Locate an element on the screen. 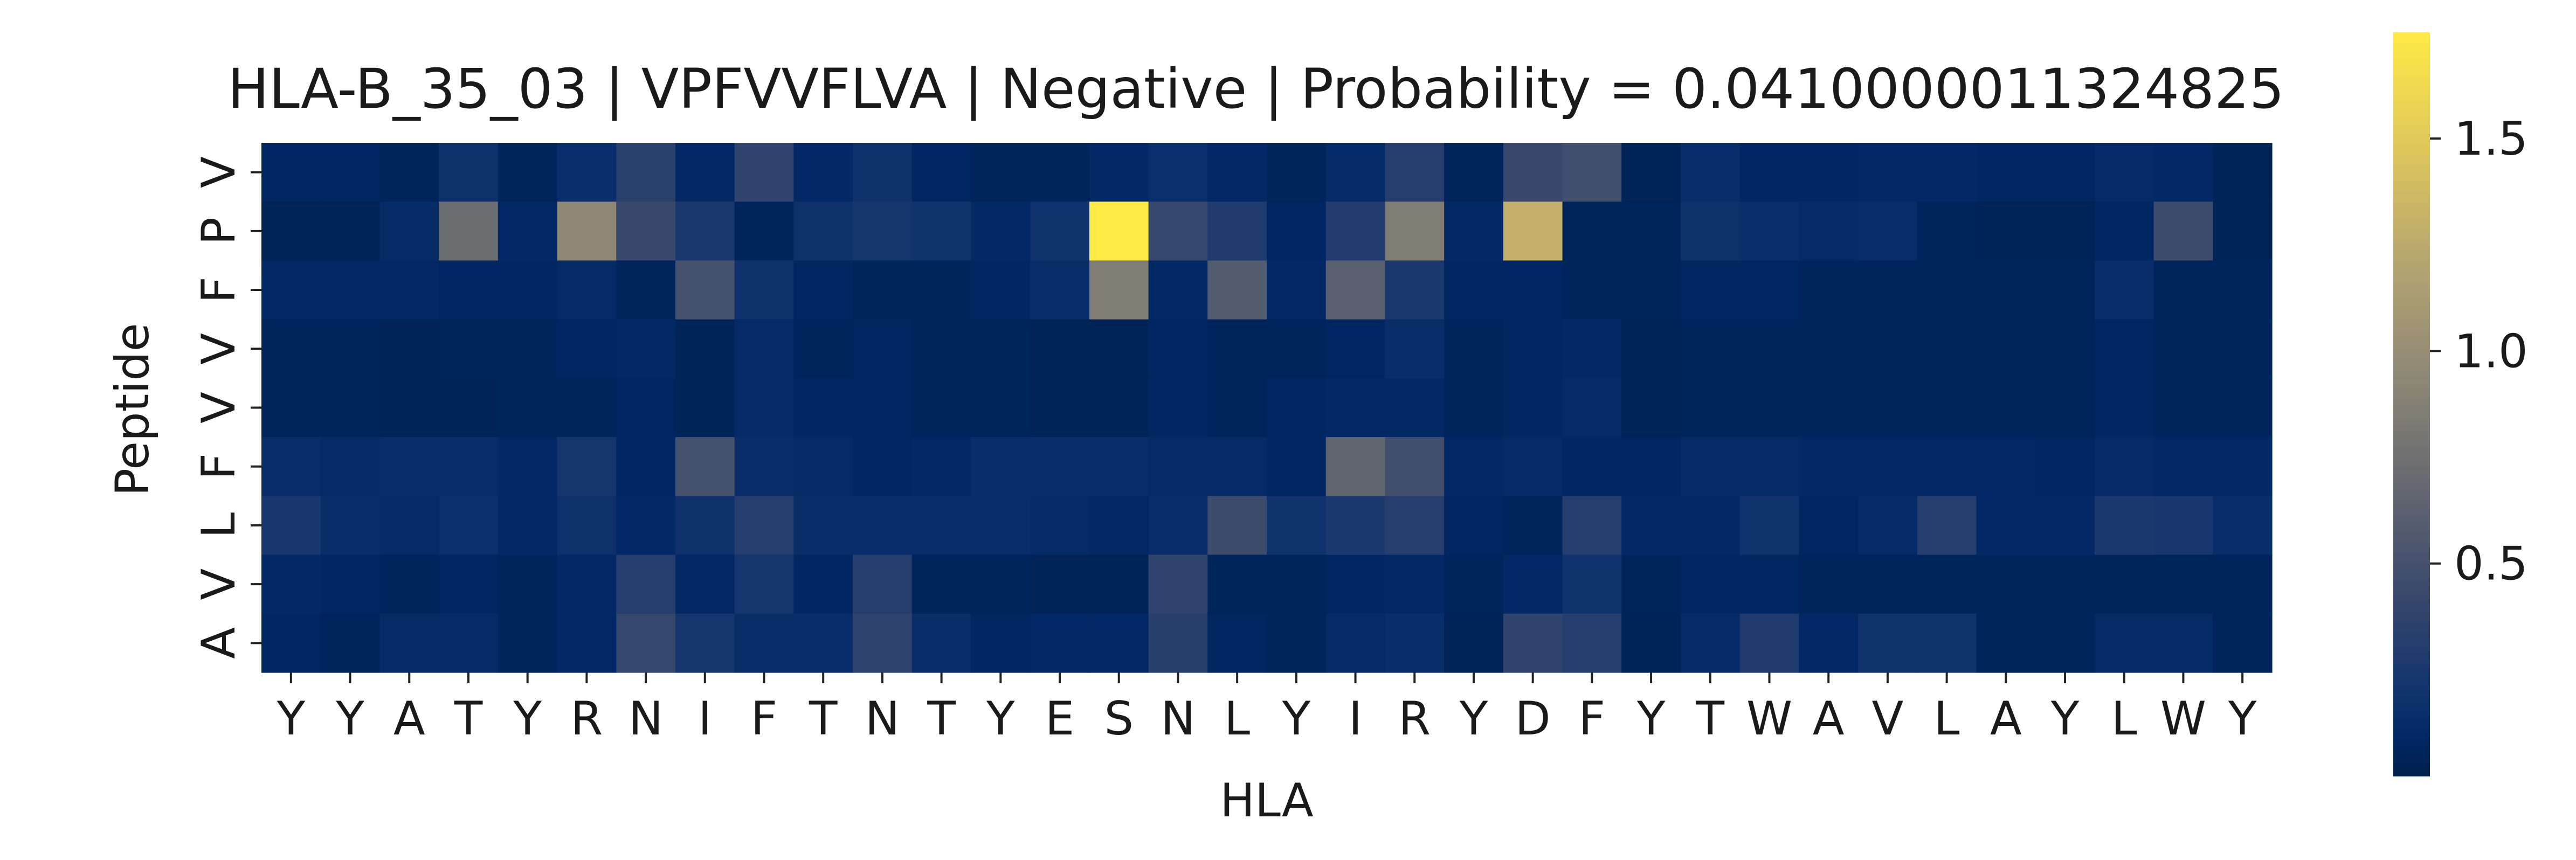  x-axis-label: HLA is located at coordinates (1267, 801).